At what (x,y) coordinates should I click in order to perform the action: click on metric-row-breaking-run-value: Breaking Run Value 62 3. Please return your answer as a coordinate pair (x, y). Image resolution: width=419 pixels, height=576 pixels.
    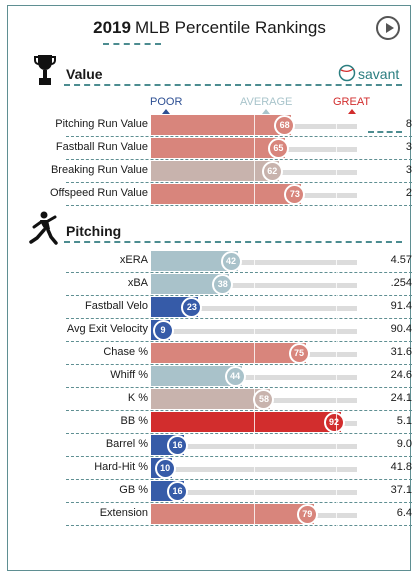
    Looking at the image, I should click on (209, 171).